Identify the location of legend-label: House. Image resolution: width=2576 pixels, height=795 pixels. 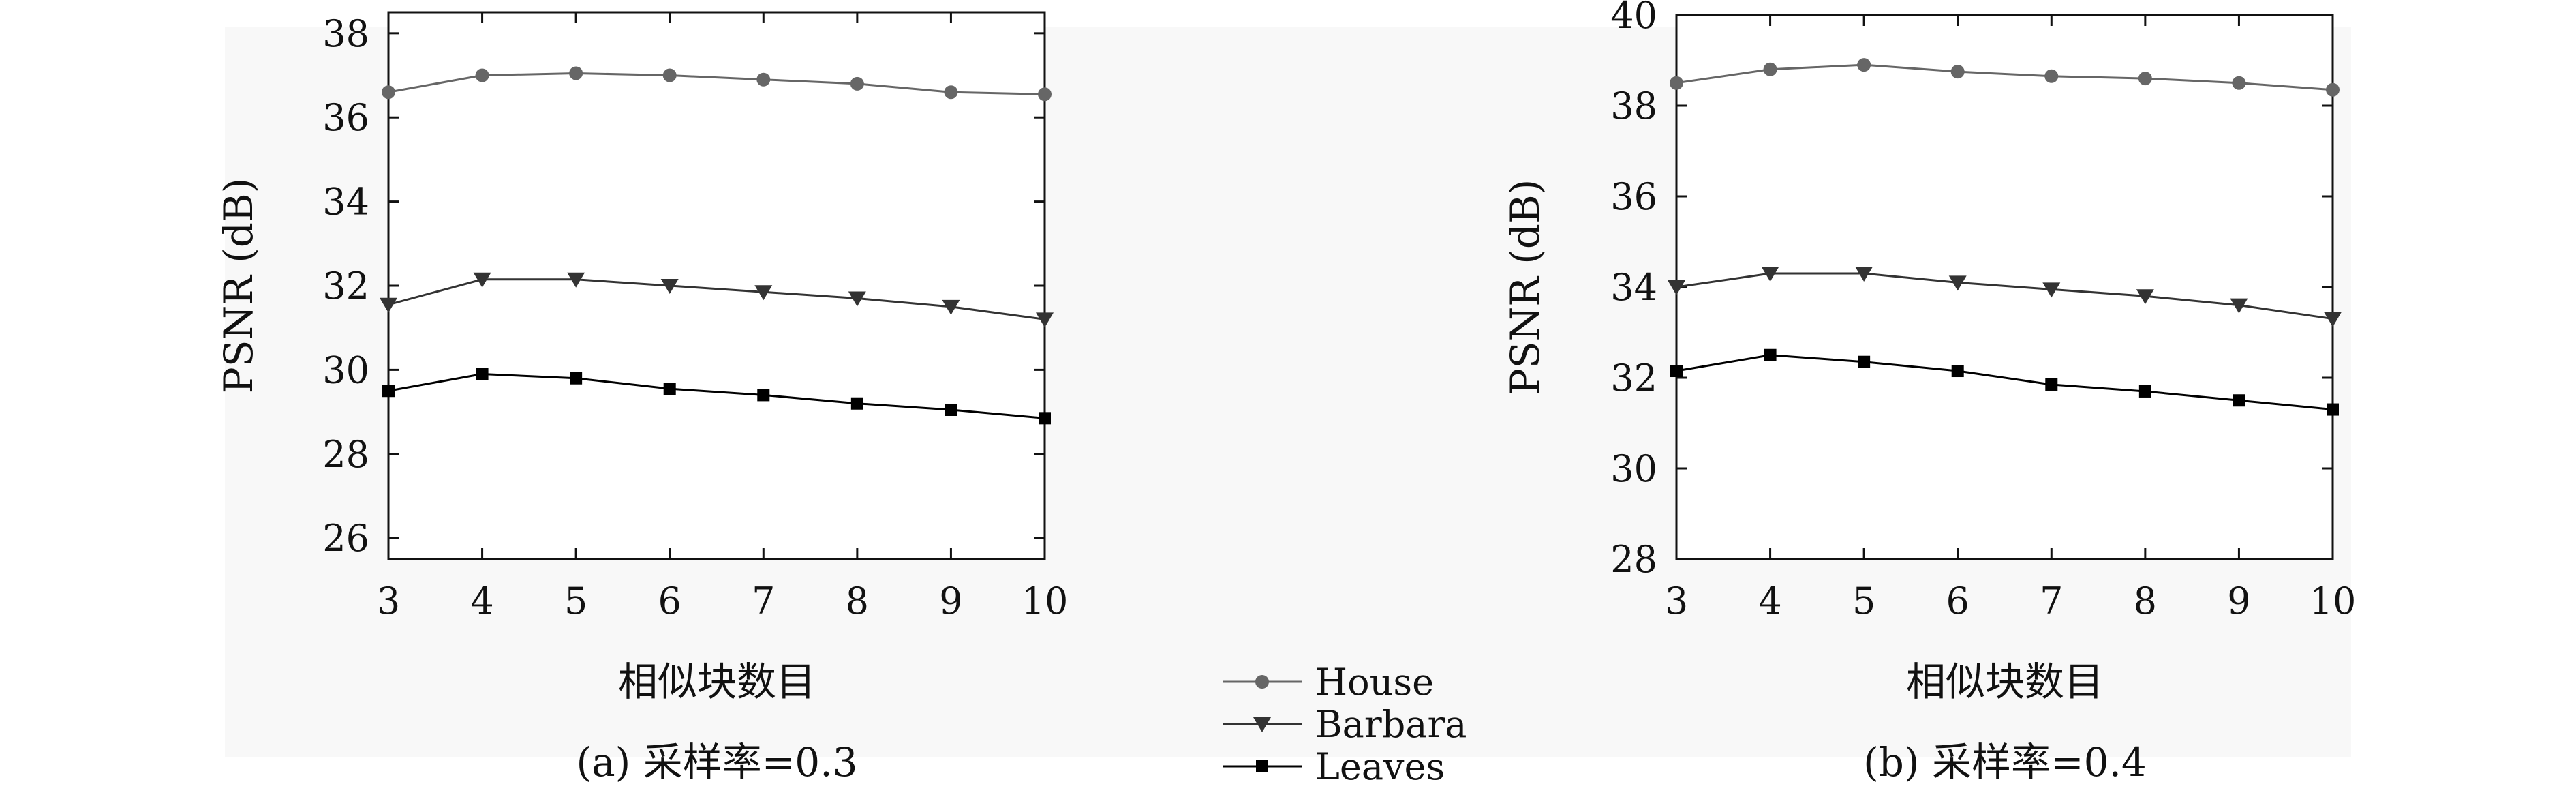
(1374, 682).